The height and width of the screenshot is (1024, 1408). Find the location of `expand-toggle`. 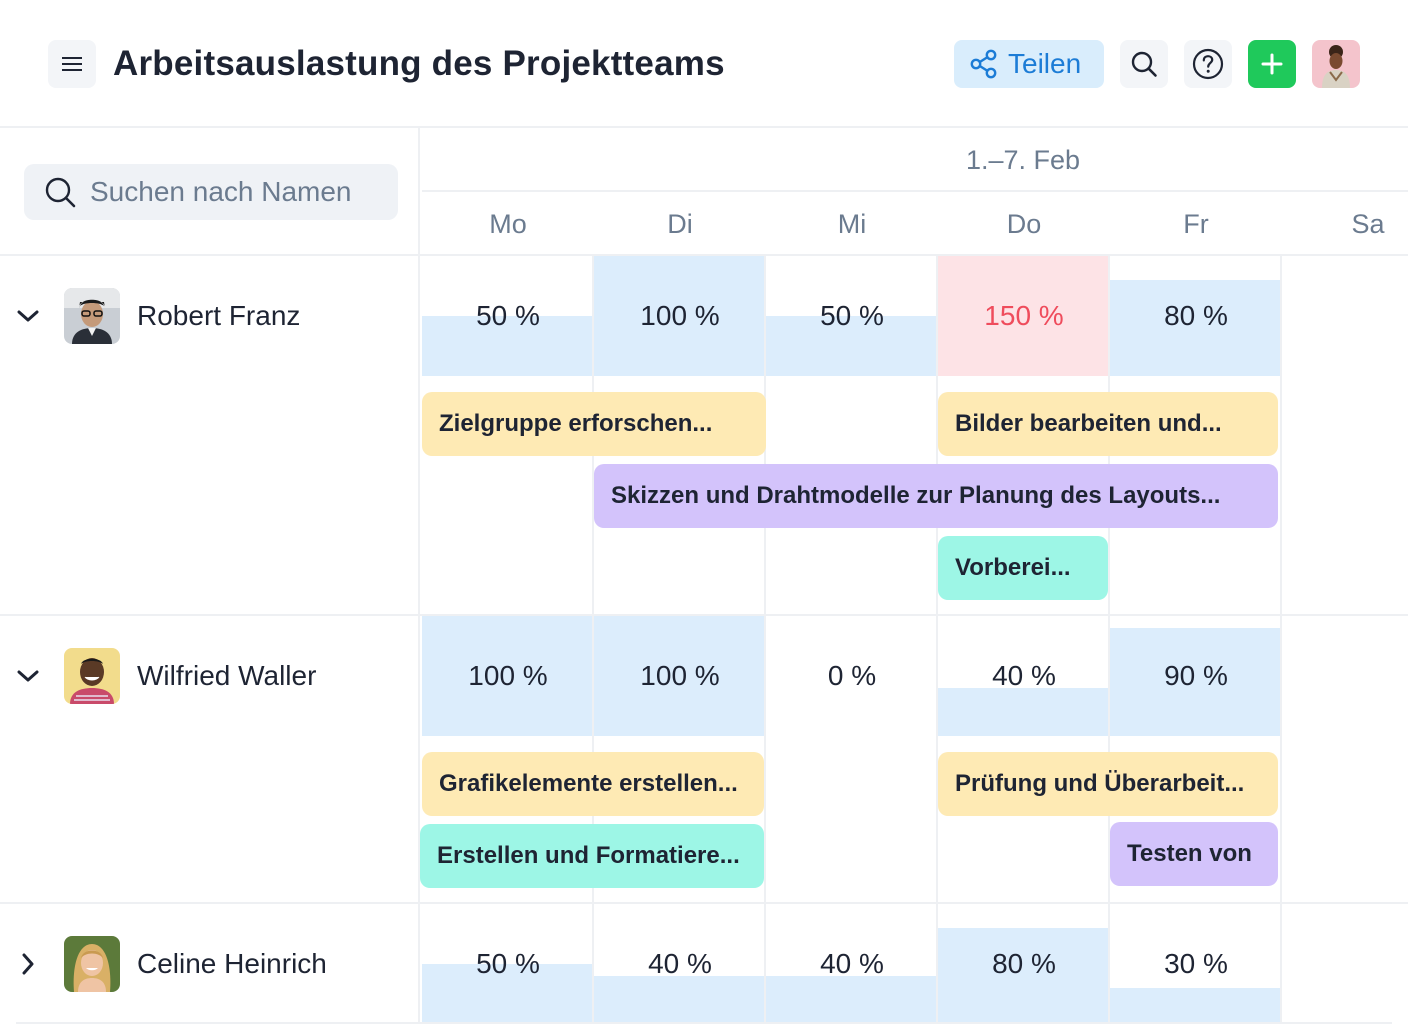

expand-toggle is located at coordinates (28, 964).